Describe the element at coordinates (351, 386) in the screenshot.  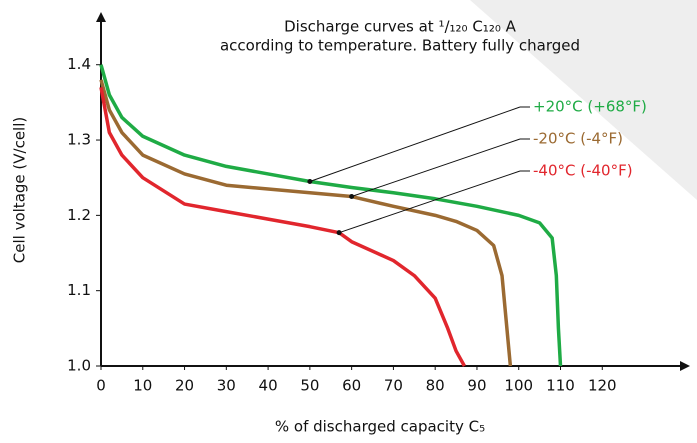
I see `x-tick-label: 60` at that location.